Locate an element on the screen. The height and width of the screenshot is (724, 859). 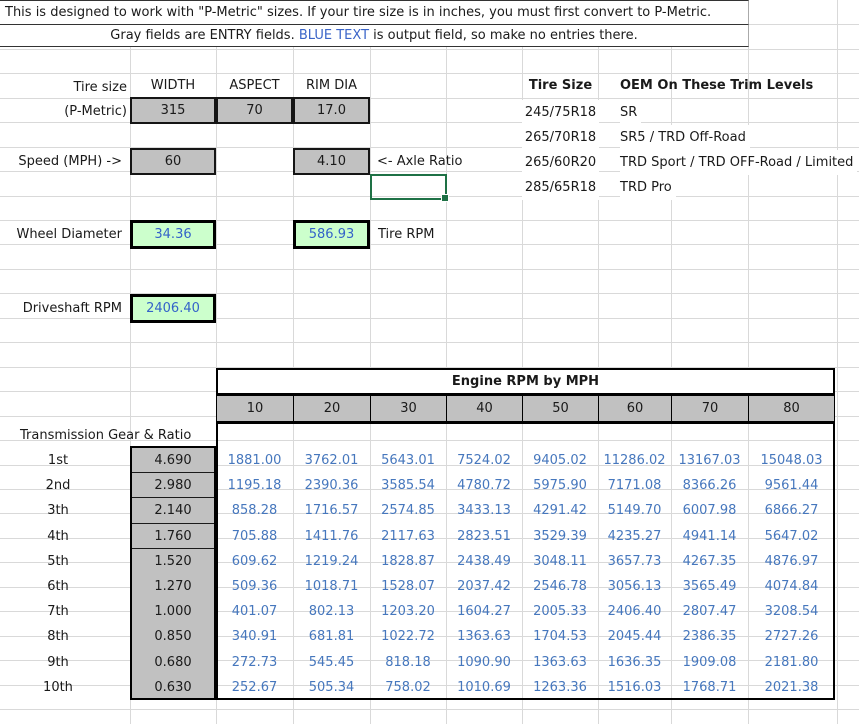
axle-ratio-entry-cell: 4.10 is located at coordinates (331, 161).